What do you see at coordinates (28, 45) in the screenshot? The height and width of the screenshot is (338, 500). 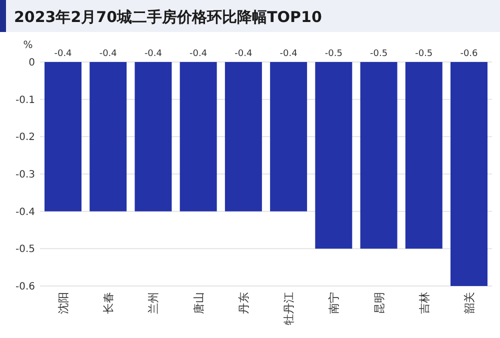 I see `y-axis-title: %` at bounding box center [28, 45].